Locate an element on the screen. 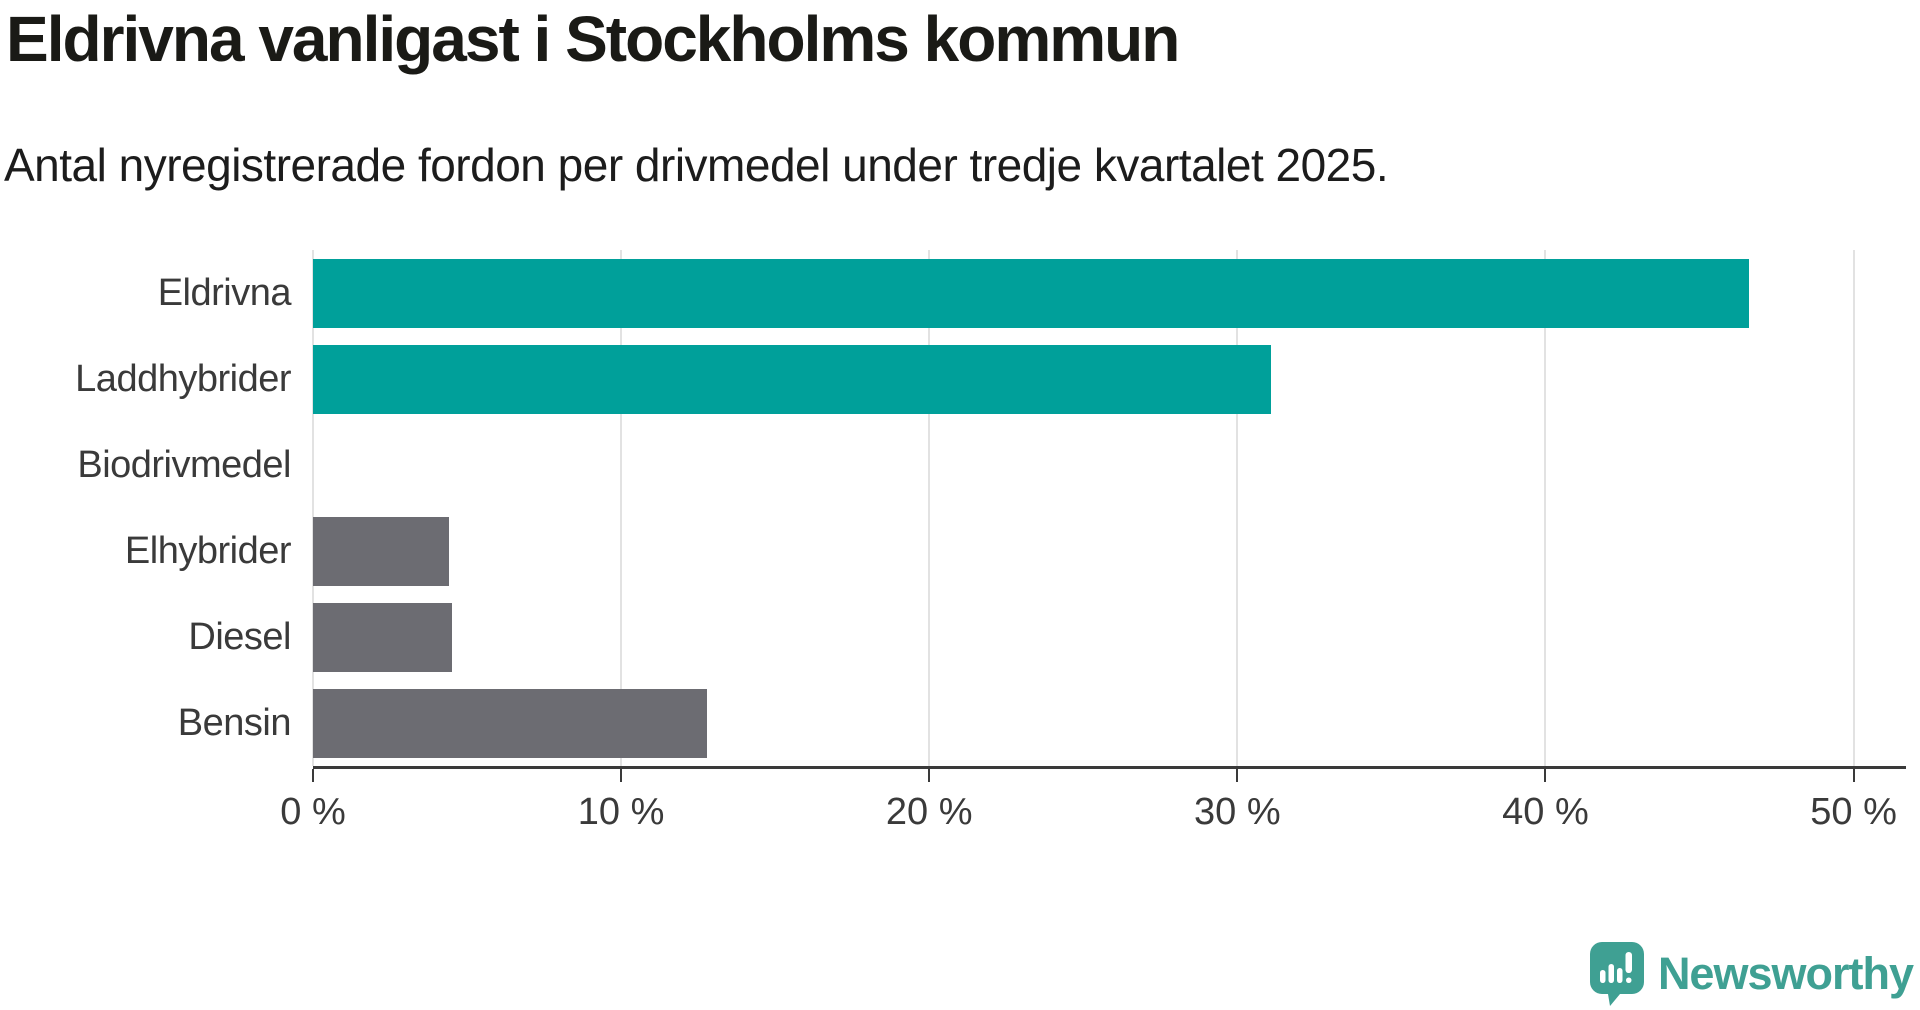 This screenshot has height=1010, width=1920. bar-row: Eldrivna is located at coordinates (953, 293).